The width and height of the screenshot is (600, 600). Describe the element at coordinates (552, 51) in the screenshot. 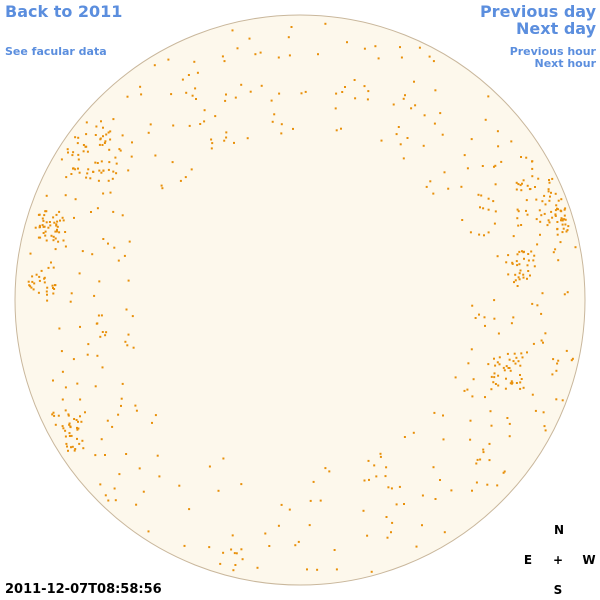

I see `previous-hour-link: Previous hour` at that location.